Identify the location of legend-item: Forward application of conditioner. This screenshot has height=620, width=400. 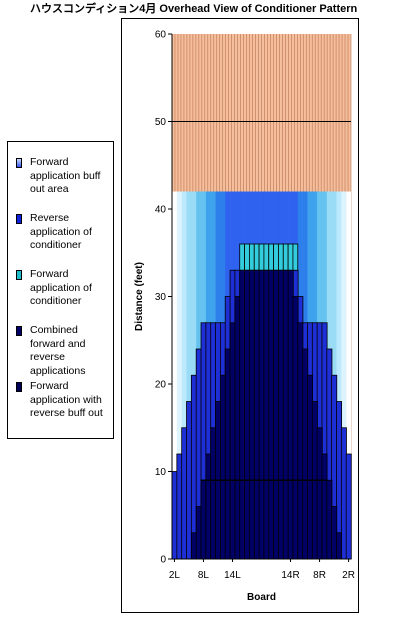
(65, 288).